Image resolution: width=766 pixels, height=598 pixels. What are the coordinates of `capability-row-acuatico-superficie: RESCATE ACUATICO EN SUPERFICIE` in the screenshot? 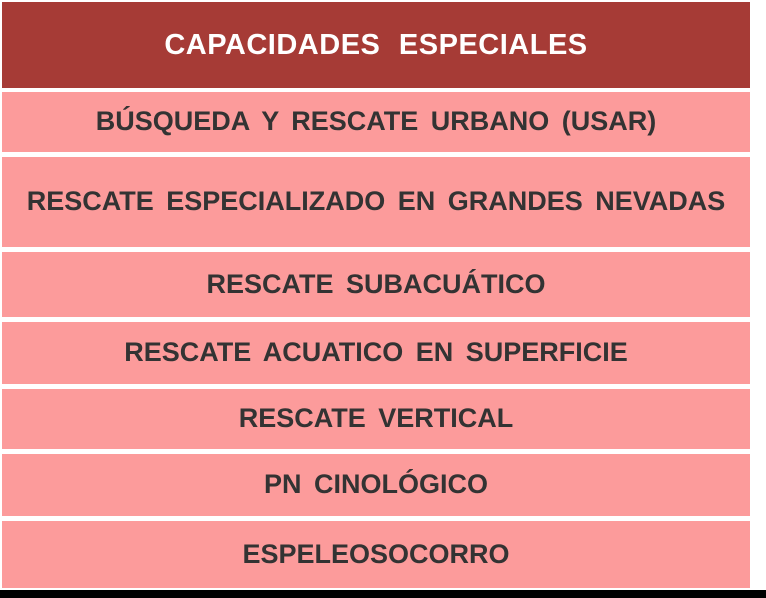 It's located at (376, 353).